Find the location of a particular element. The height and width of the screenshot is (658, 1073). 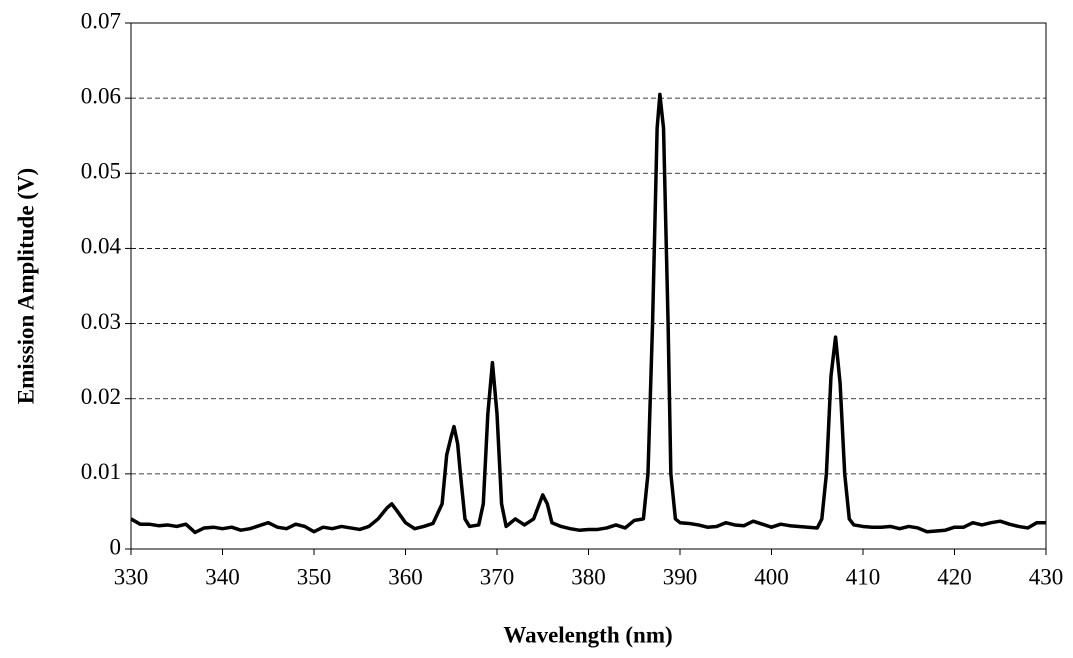

y-tick-label: 0.04 is located at coordinates (101, 246).